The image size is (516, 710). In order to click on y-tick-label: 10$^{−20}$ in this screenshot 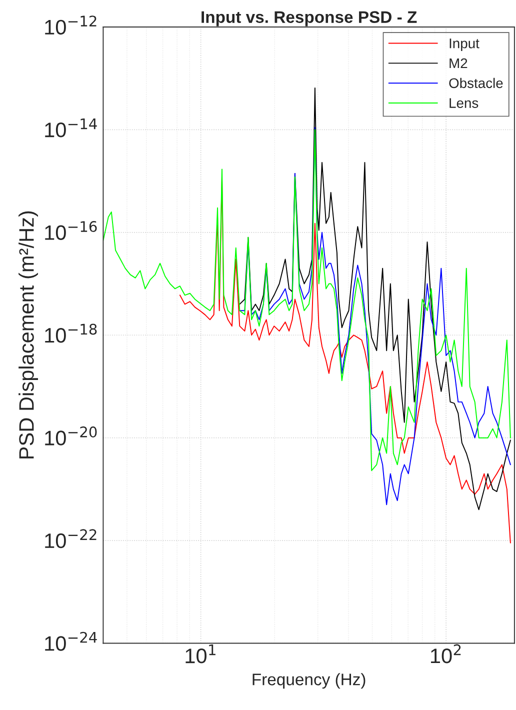, I will do `click(71, 436)`.